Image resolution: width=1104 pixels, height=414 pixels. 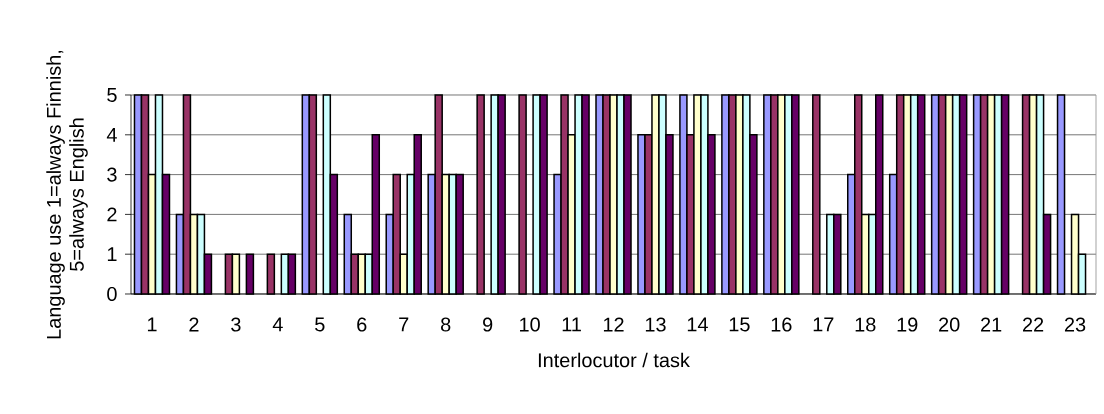 I want to click on y-tick-label: 3, so click(x=112, y=174).